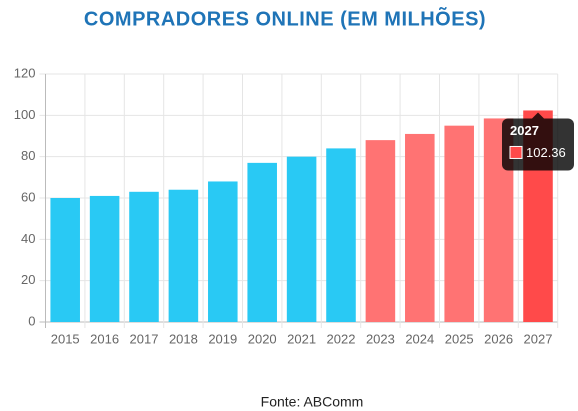 This screenshot has width=578, height=411. What do you see at coordinates (28, 279) in the screenshot?
I see `y-tick-label: 20` at bounding box center [28, 279].